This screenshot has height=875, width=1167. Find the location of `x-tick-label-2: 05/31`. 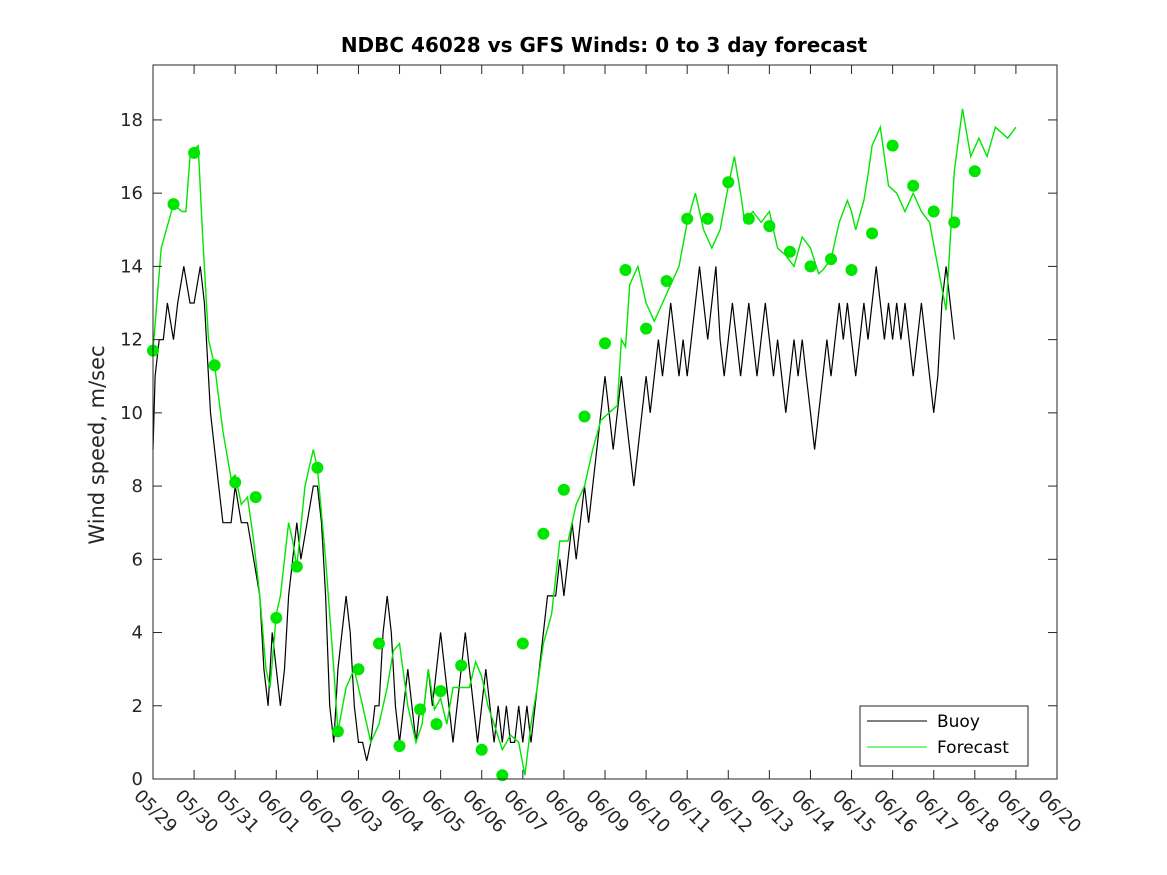

x-tick-label-2: 05/31 is located at coordinates (238, 812).